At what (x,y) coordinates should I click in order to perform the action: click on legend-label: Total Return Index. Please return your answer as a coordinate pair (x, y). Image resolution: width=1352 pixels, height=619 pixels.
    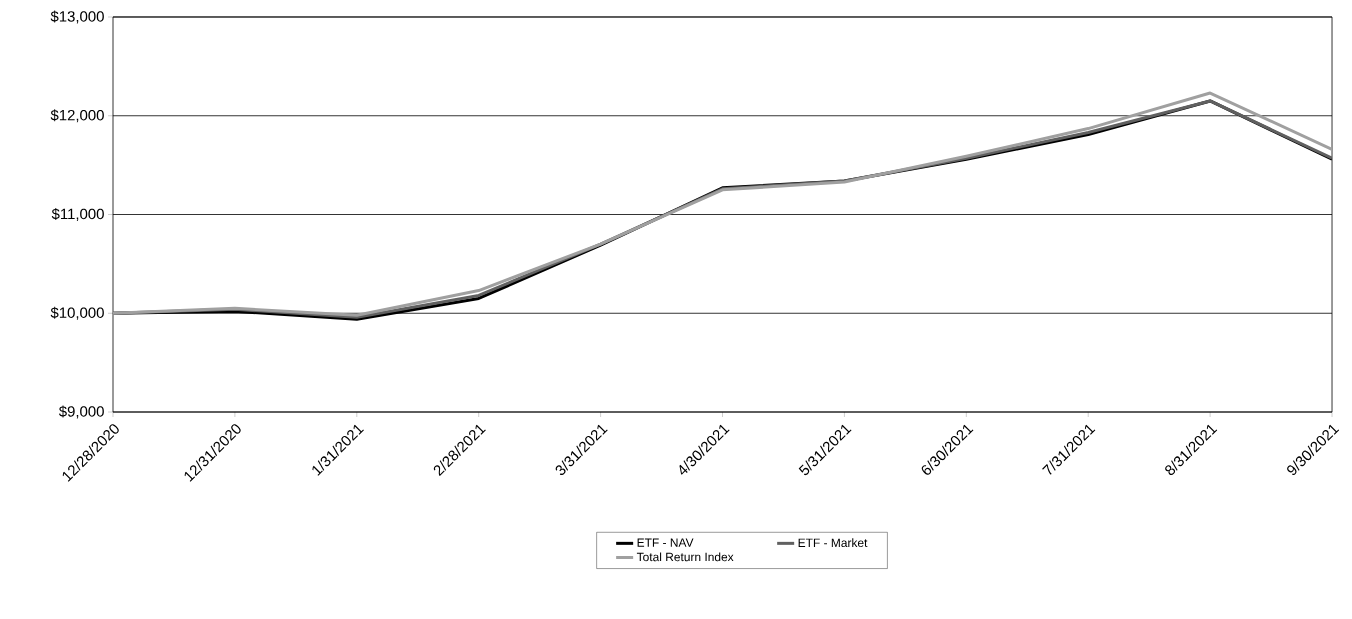
    Looking at the image, I should click on (685, 557).